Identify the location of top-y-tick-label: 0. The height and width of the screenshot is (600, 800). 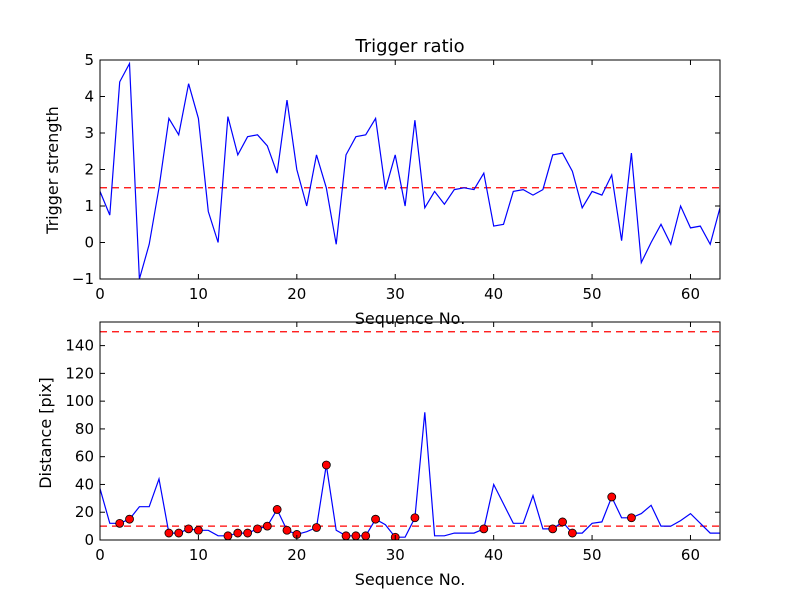
(89, 243).